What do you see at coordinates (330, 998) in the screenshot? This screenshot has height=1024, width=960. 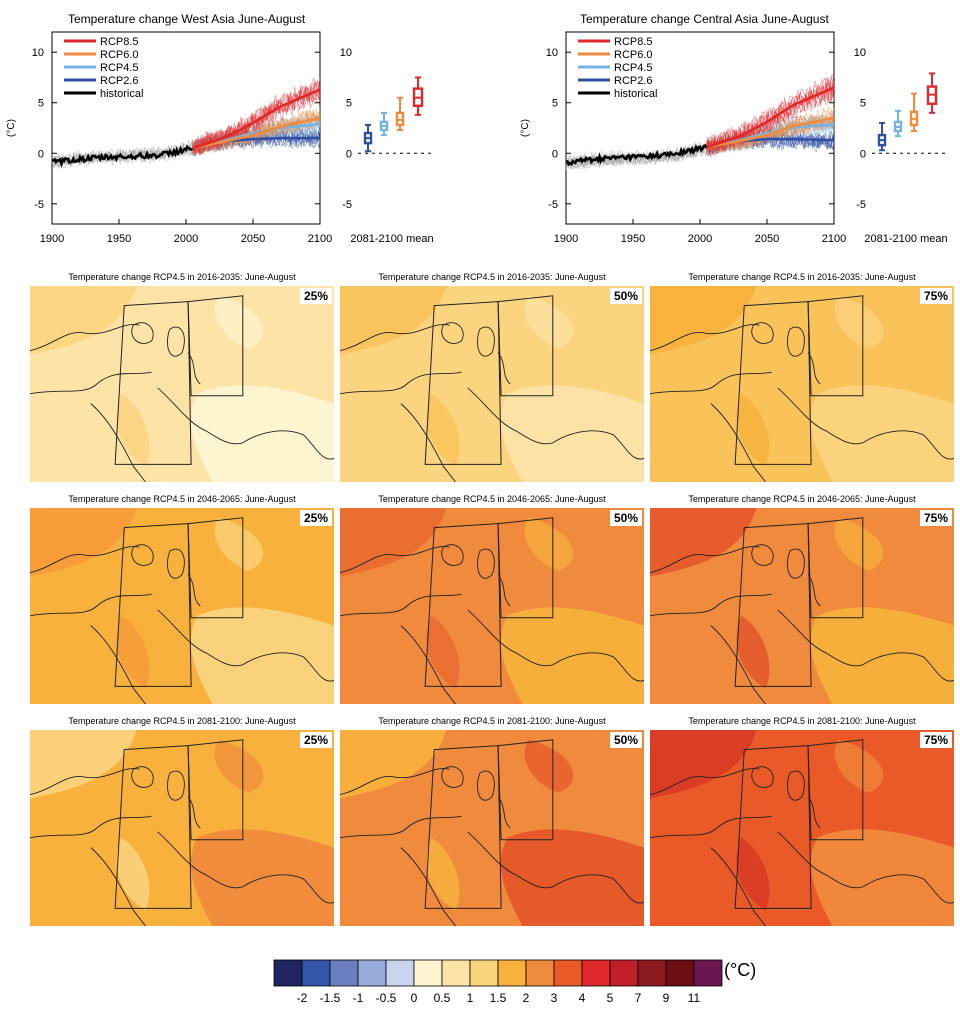 I see `colorbar-label: -1.5` at bounding box center [330, 998].